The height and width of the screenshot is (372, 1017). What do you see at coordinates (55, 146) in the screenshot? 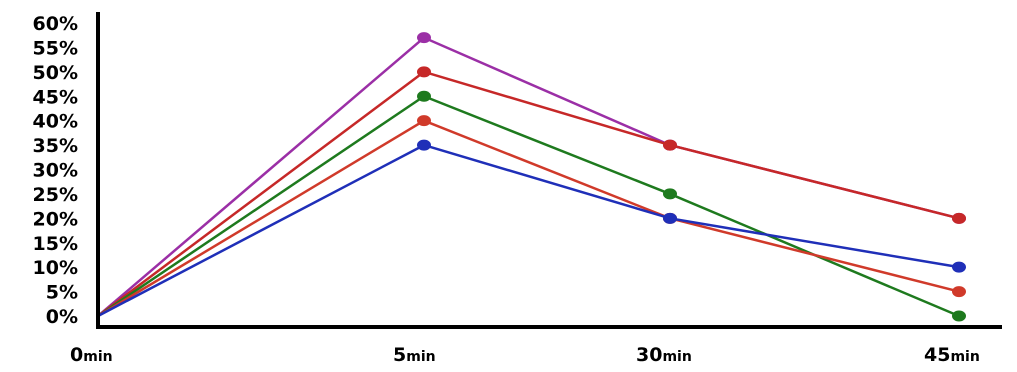
I see `y-tick-label: 35%` at bounding box center [55, 146].